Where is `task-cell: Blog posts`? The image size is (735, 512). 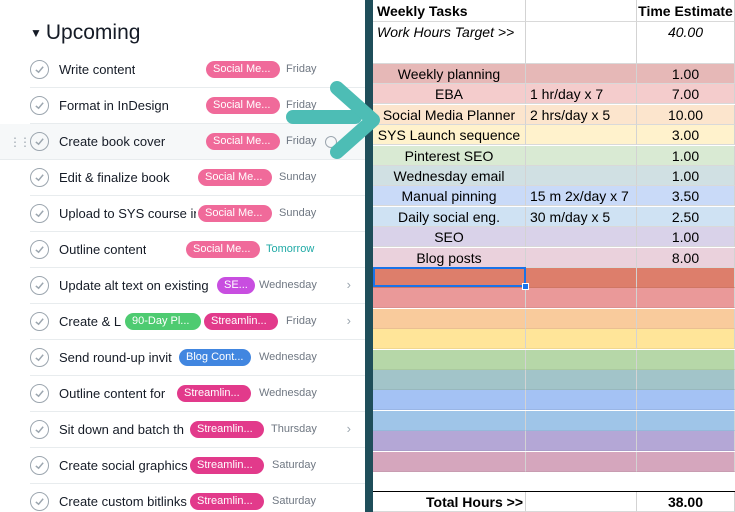 task-cell: Blog posts is located at coordinates (449, 258).